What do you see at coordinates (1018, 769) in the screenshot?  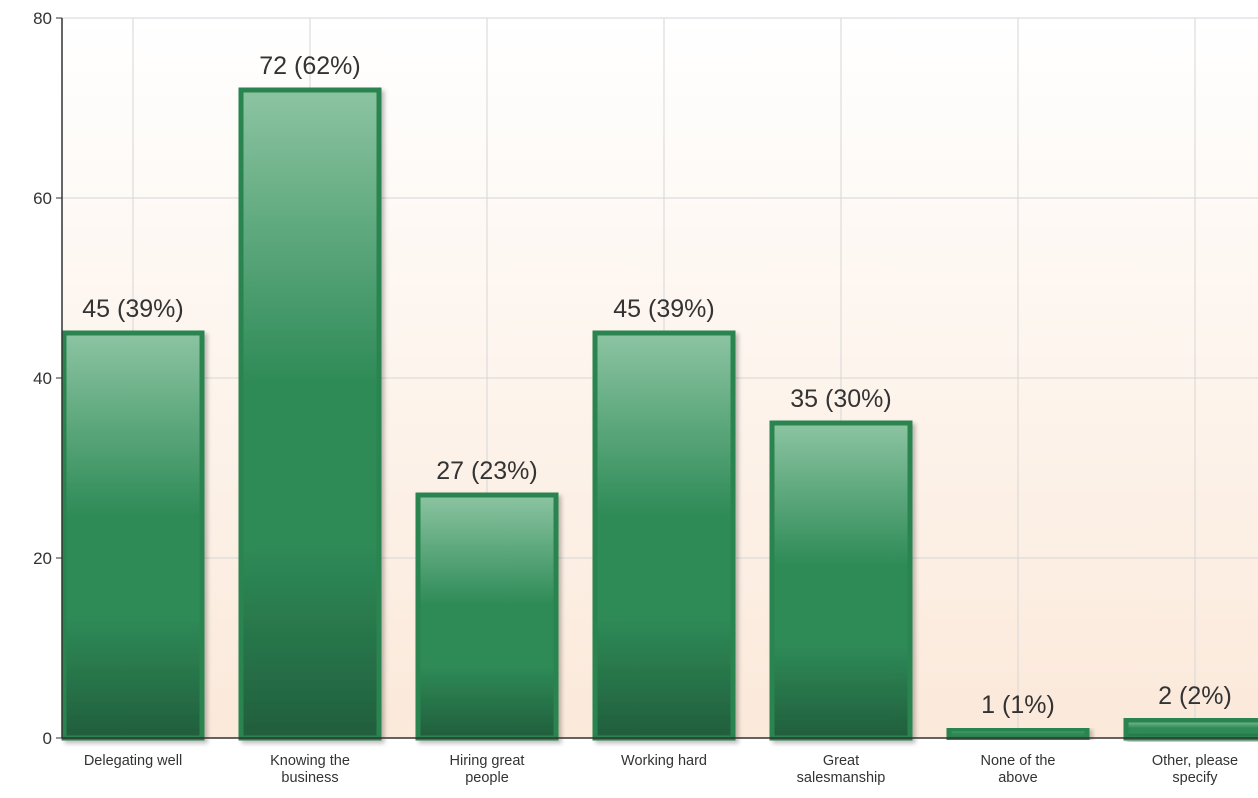 I see `x-tick-label: None of the above` at bounding box center [1018, 769].